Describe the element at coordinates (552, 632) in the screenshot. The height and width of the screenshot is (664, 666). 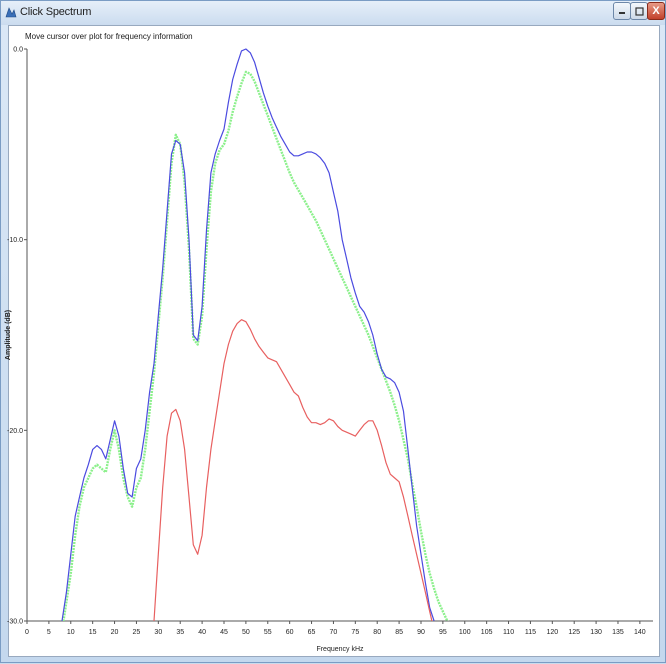
I see `x-tick-label: 120` at that location.